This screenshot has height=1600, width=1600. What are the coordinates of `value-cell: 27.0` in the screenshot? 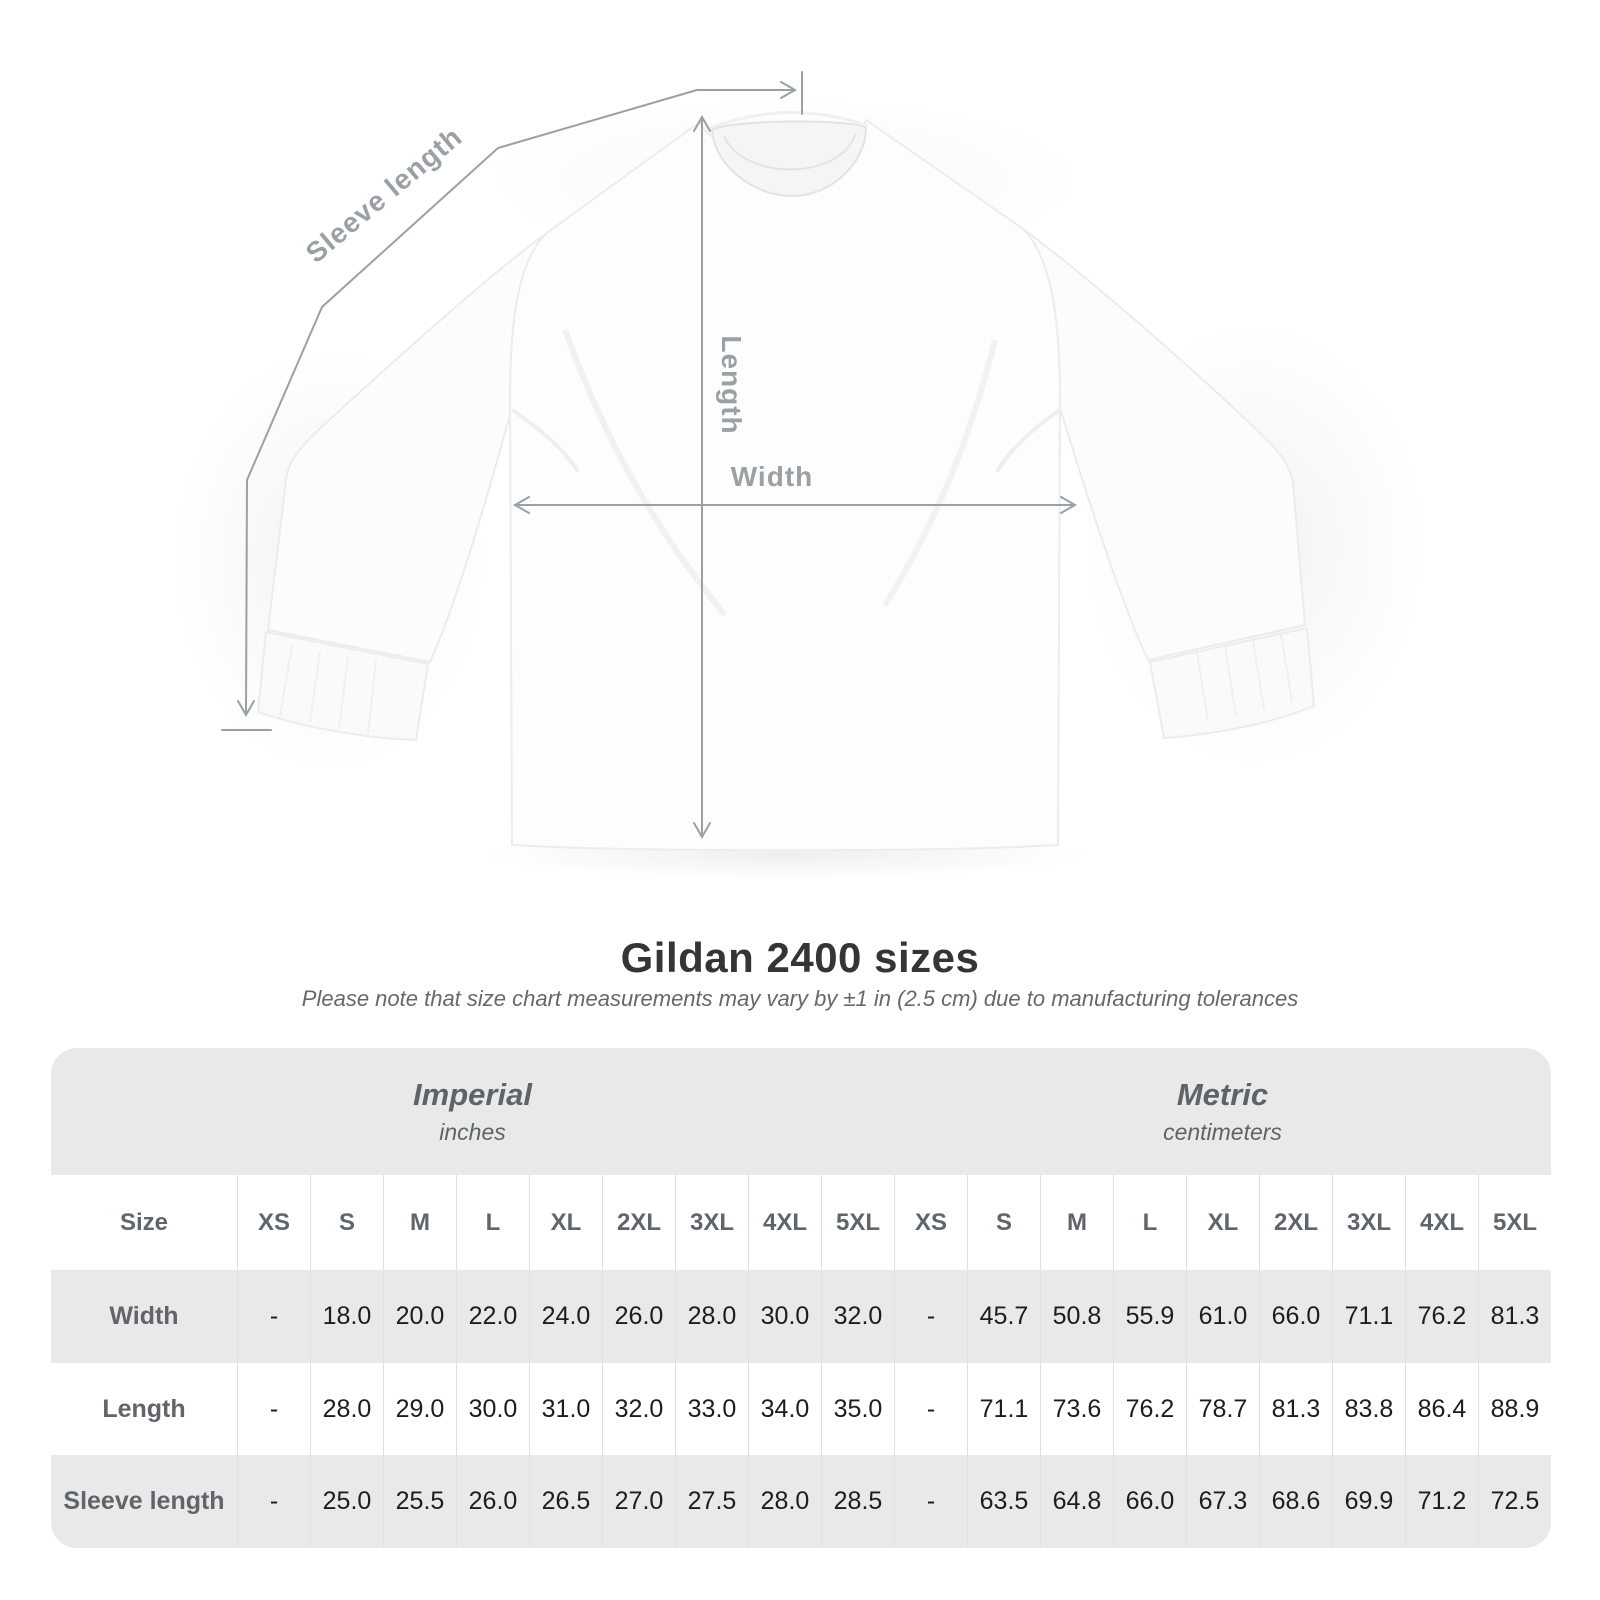 It's located at (638, 1501).